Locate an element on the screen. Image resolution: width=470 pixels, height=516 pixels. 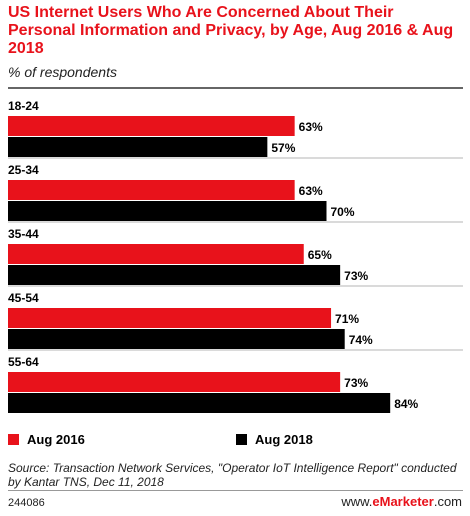
legend-label-2018: Aug 2018 is located at coordinates (284, 439).